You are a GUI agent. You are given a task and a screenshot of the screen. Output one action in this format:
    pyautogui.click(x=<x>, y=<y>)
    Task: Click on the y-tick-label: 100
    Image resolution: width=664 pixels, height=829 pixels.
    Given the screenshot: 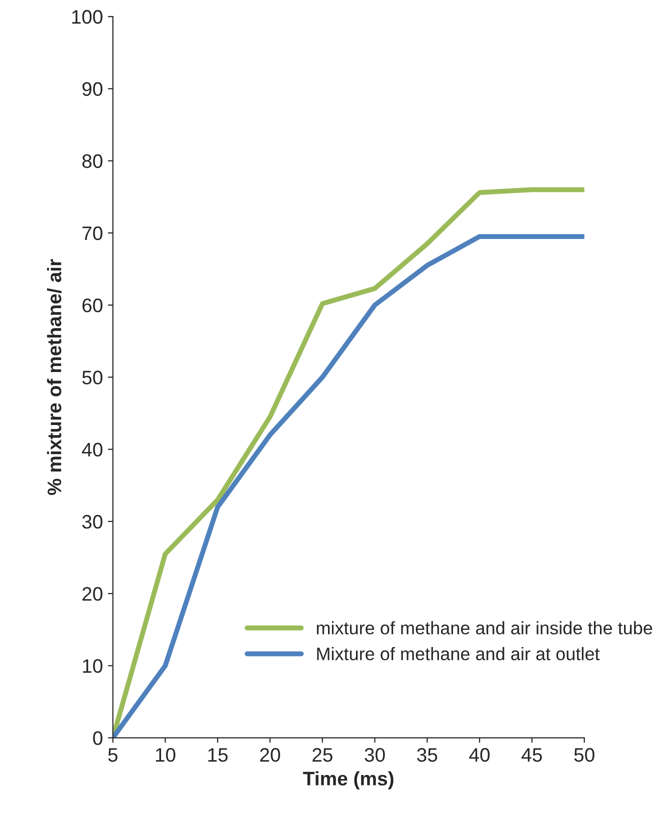 What is the action you would take?
    pyautogui.click(x=87, y=17)
    